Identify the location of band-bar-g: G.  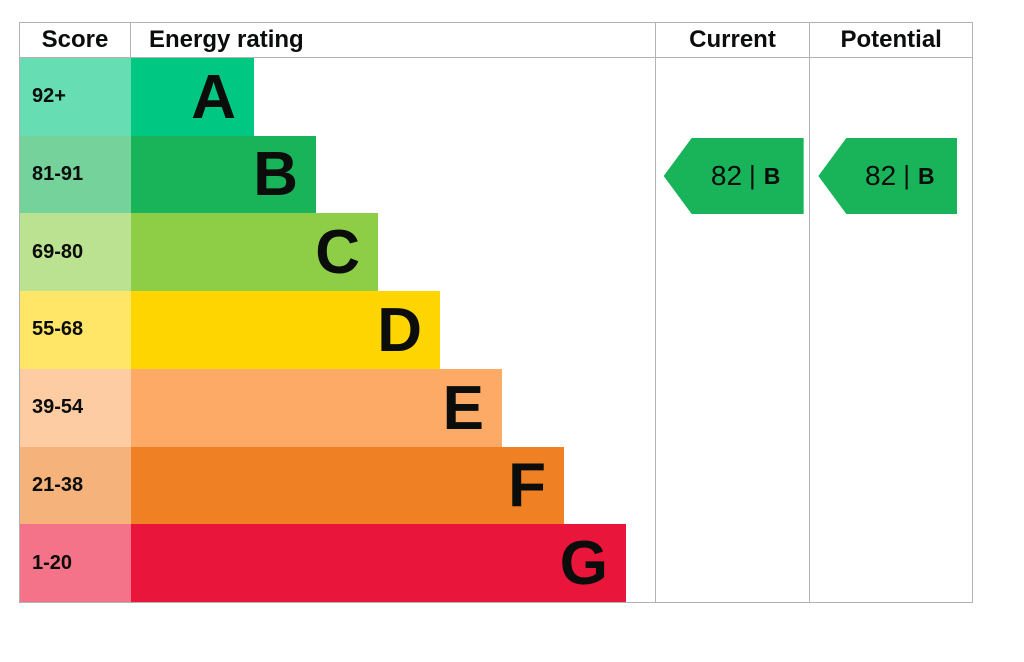
(378, 563).